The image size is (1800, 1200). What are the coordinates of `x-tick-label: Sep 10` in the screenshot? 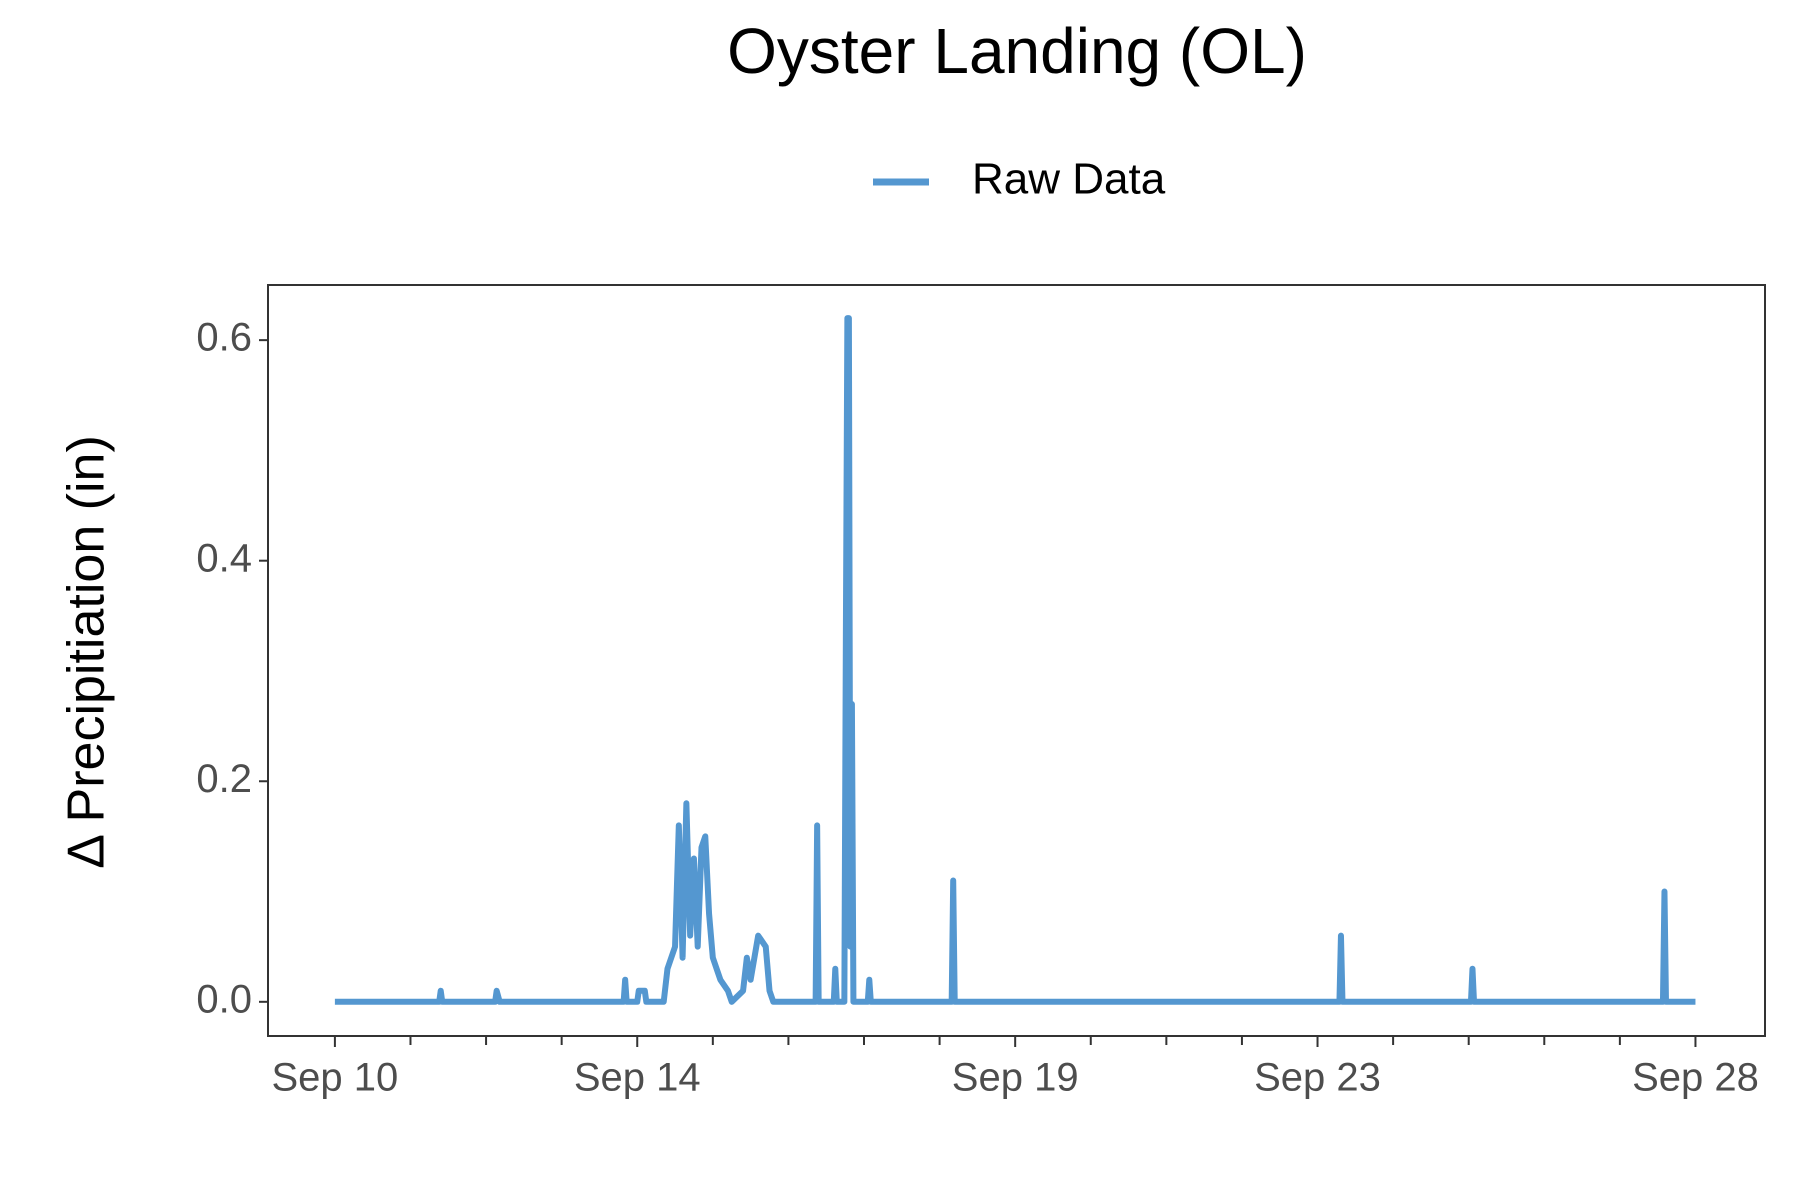 It's located at (335, 1078).